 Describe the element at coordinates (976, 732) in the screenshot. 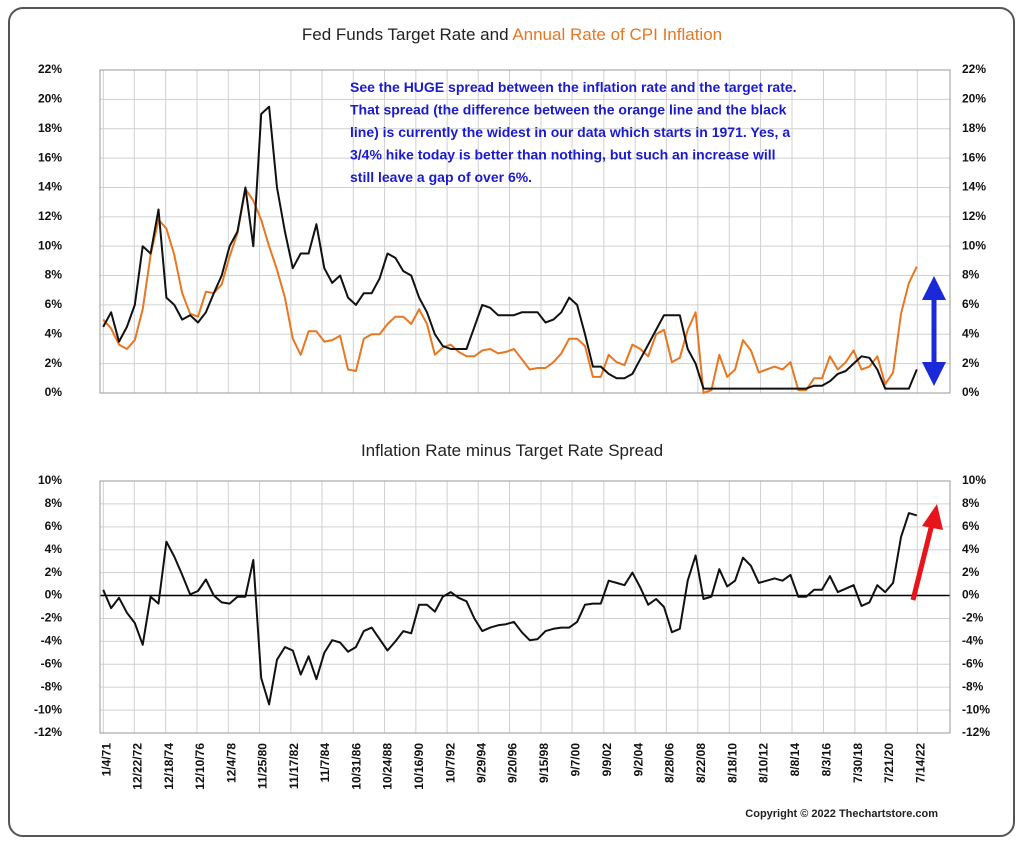

I see `y2-tick-label: -12%` at that location.